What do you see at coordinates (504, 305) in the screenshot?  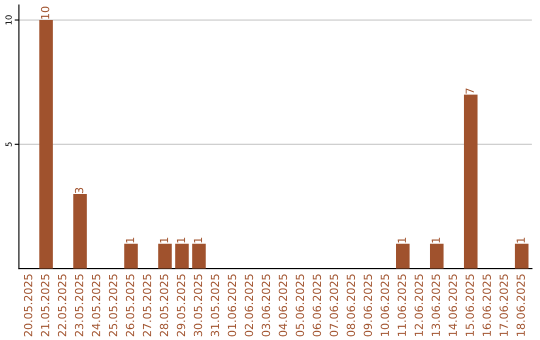 I see `x-tick-label: 17.06.2025` at bounding box center [504, 305].